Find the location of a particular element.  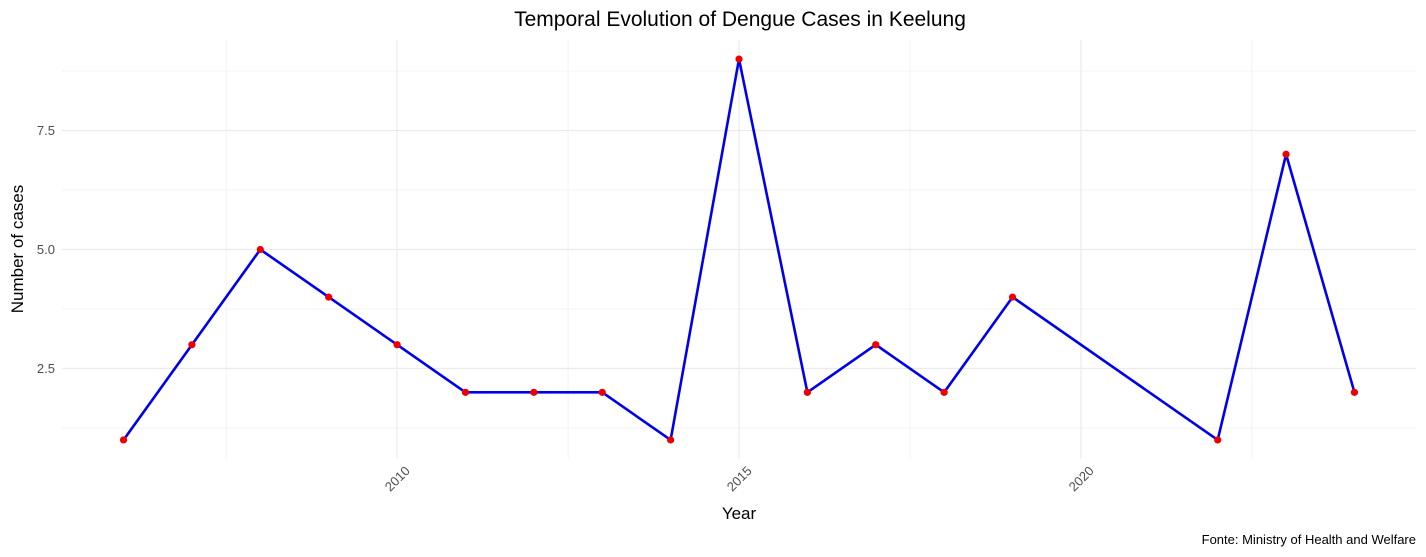

y-tick-label: 5.0 is located at coordinates (46, 249).